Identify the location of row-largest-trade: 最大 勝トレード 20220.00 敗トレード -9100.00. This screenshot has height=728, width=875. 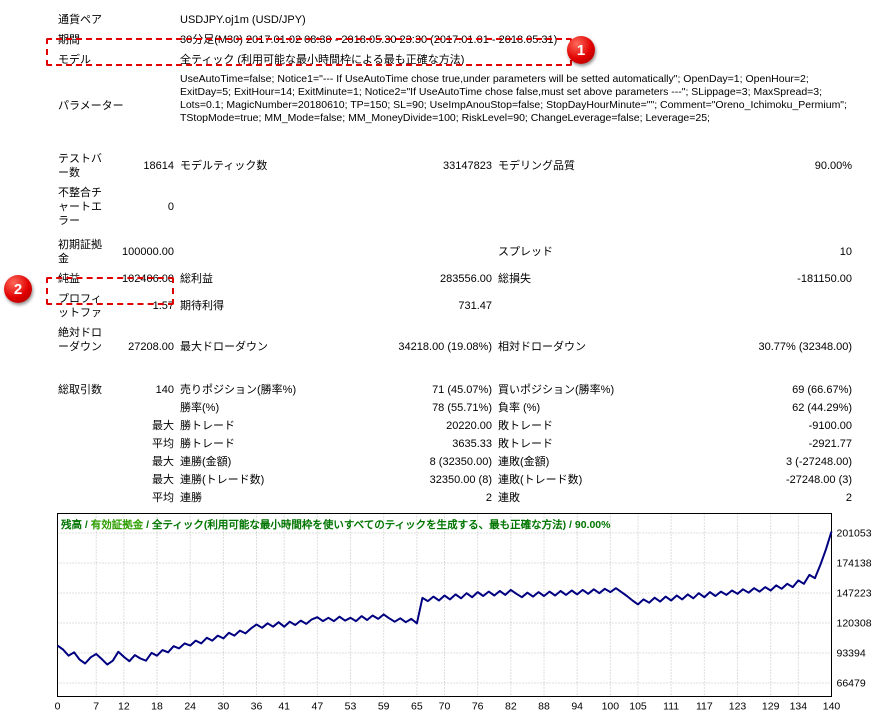
(455, 426).